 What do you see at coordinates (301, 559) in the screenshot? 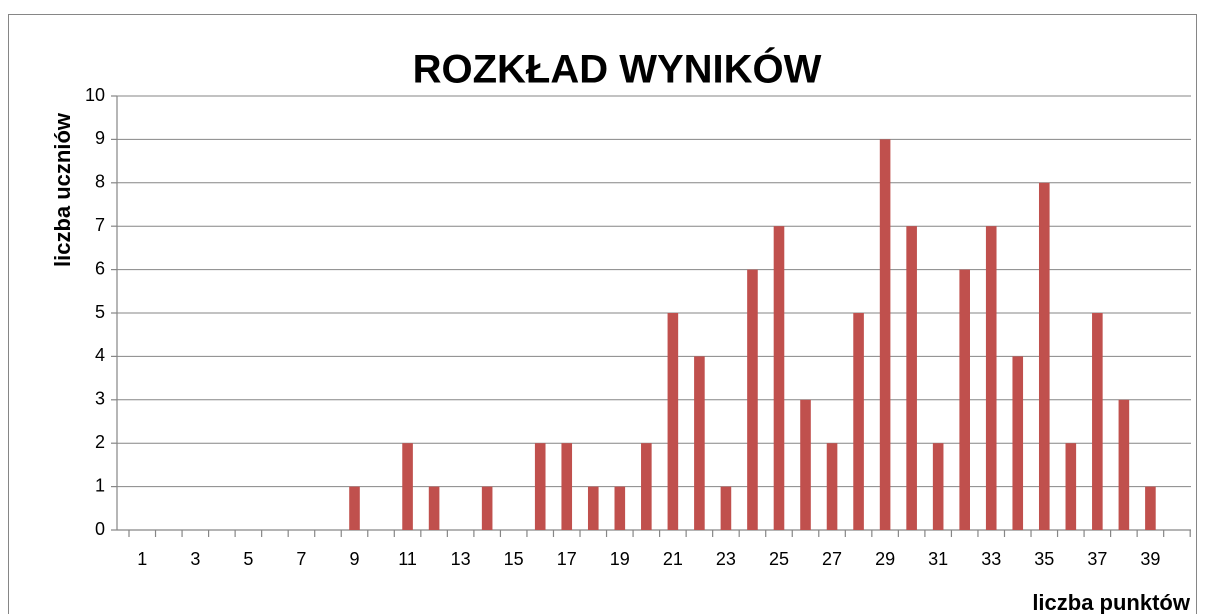
I see `x-tick-label: 7` at bounding box center [301, 559].